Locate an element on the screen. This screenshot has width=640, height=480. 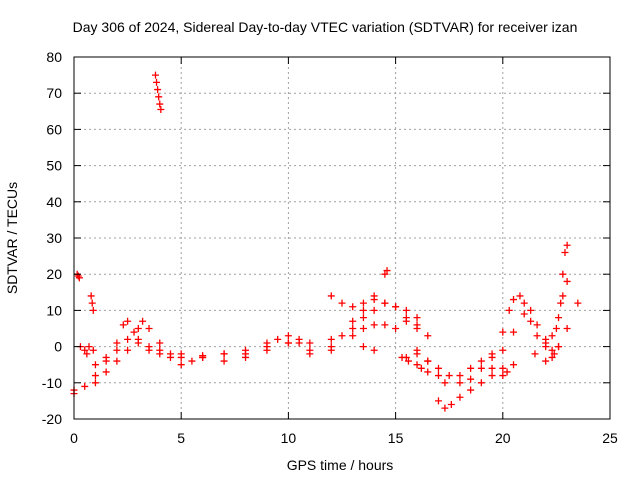
series-spike-0.8h is located at coordinates (92, 303).